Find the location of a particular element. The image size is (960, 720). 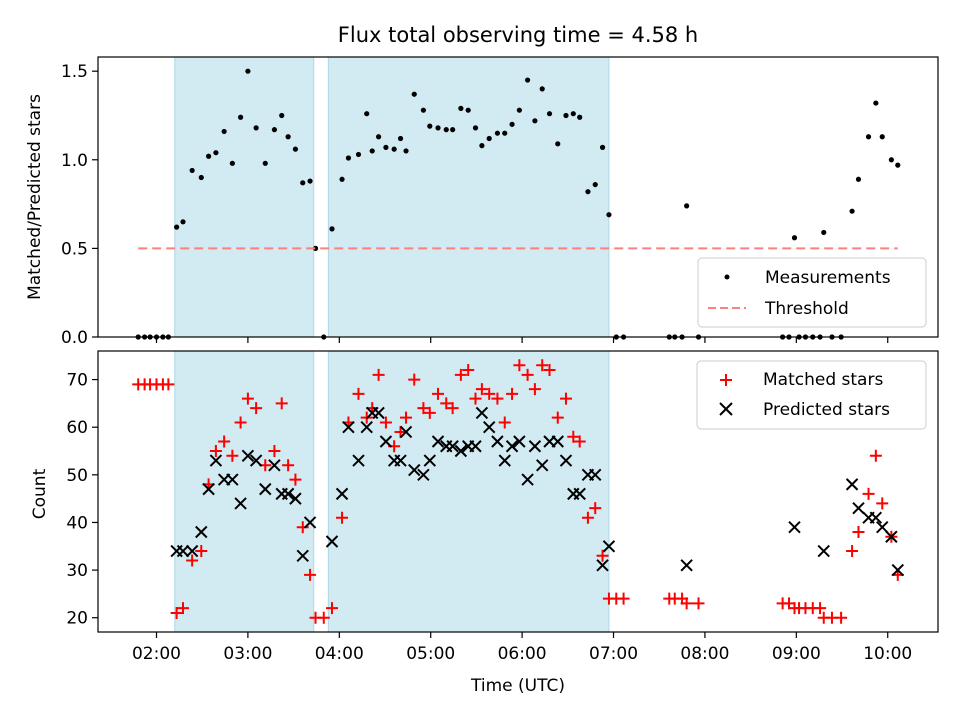

count-legend: Matched stars Predicted stars is located at coordinates (811, 395).